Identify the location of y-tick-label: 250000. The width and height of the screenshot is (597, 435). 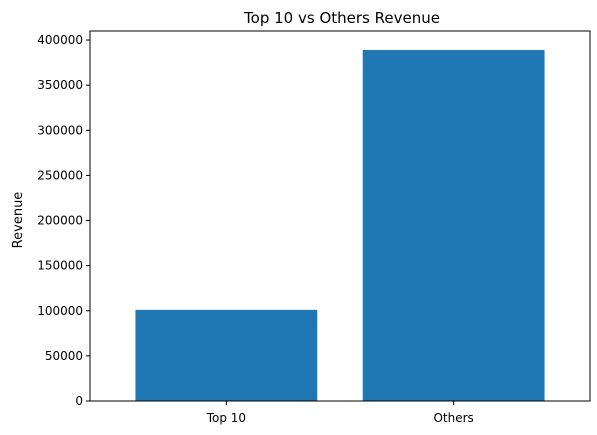
(60, 175).